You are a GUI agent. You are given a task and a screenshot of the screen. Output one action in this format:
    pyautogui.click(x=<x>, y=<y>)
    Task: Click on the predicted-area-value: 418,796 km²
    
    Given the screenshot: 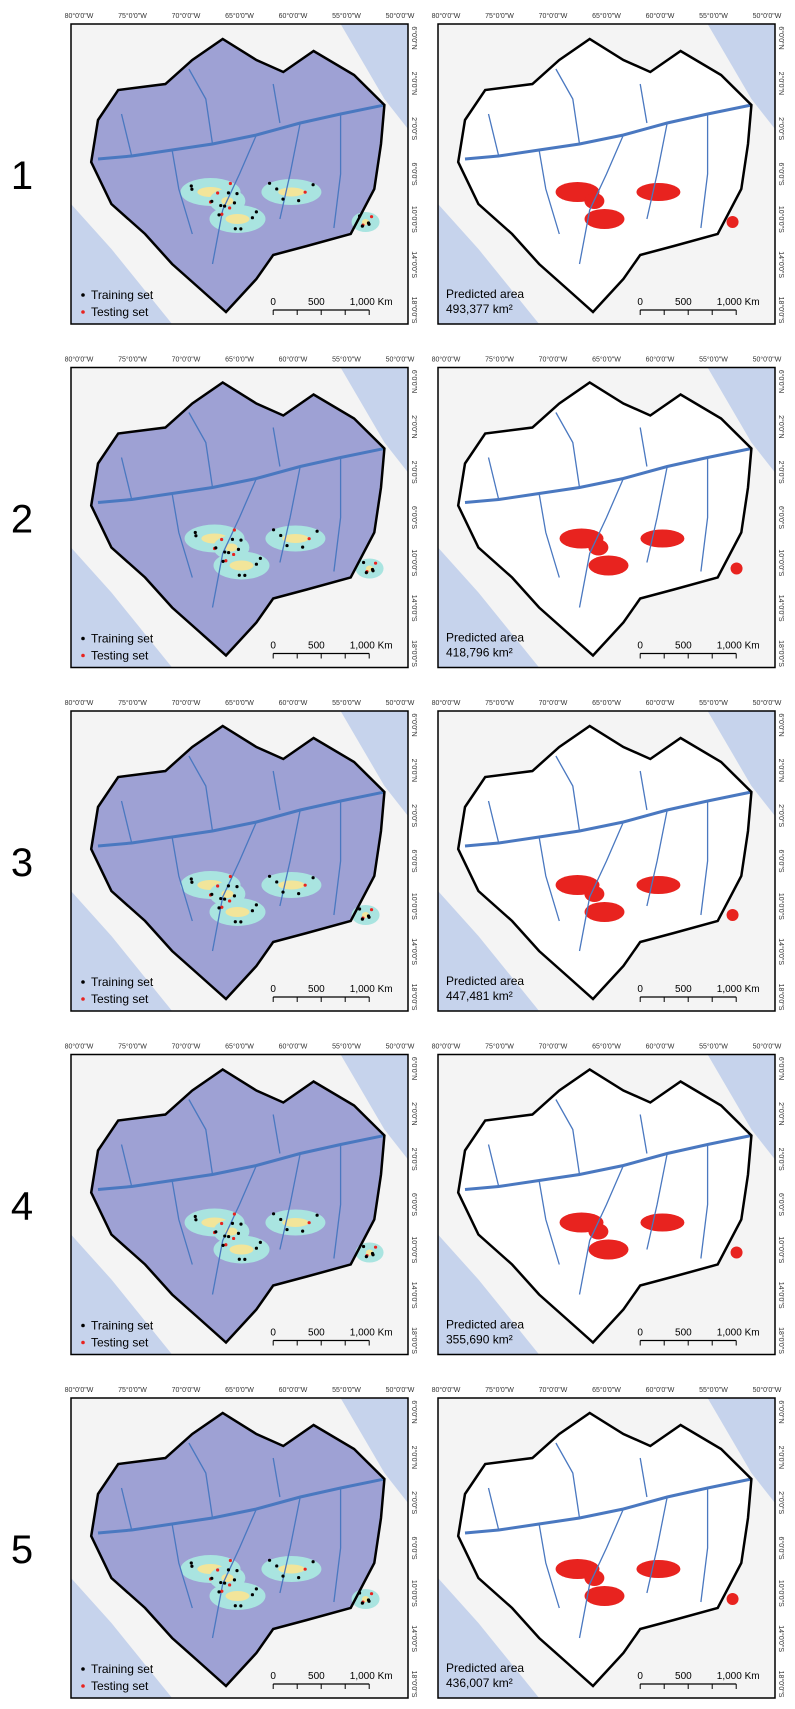 What is the action you would take?
    pyautogui.click(x=479, y=653)
    